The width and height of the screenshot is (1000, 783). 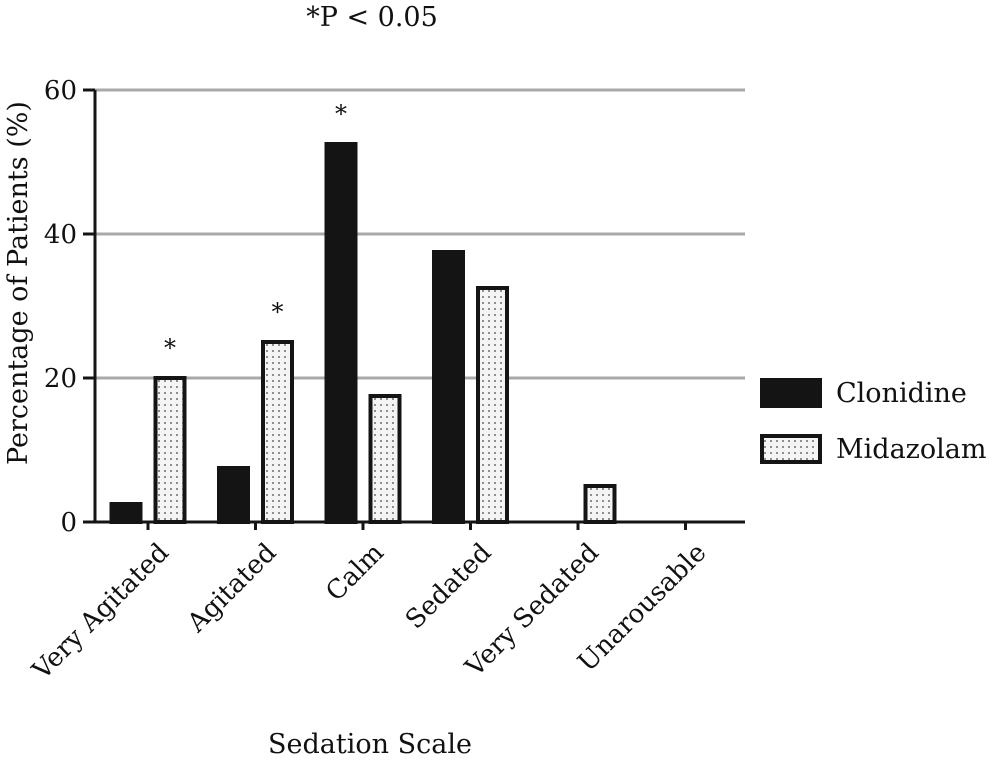 I want to click on legend: Clonidine Midazolam, so click(x=873, y=421).